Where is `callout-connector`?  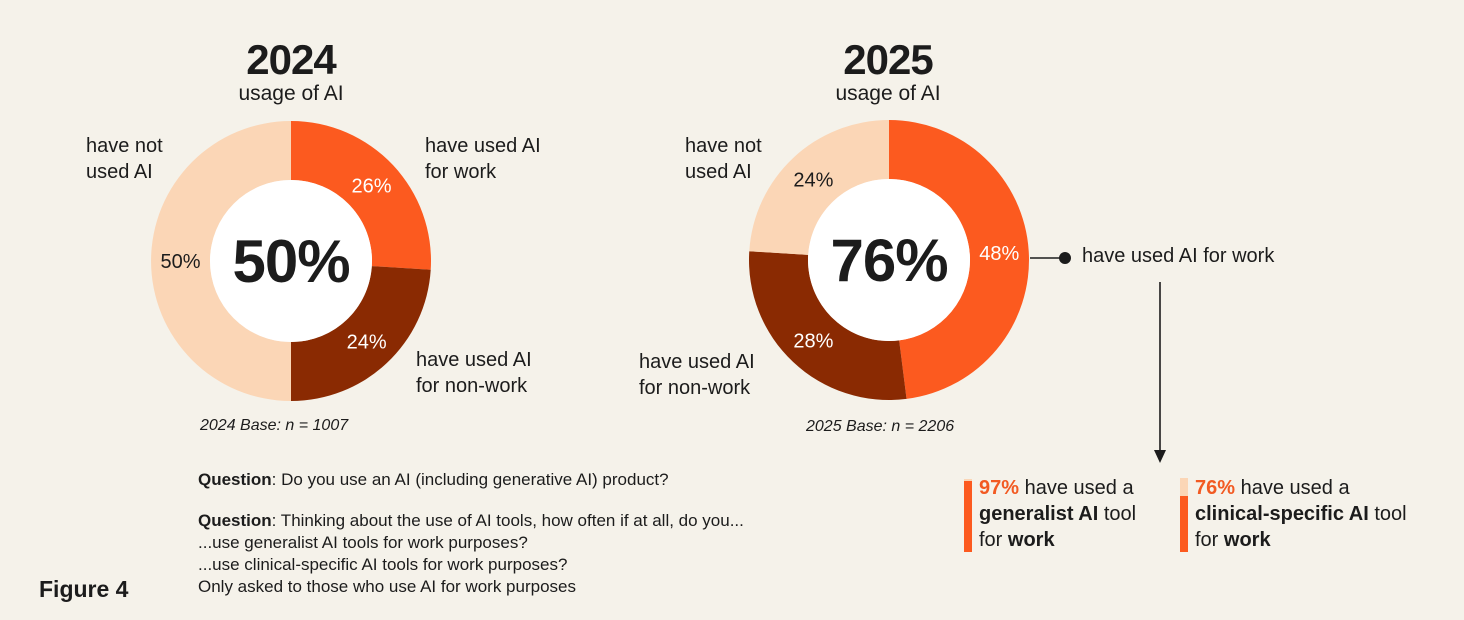 callout-connector is located at coordinates (1098, 357).